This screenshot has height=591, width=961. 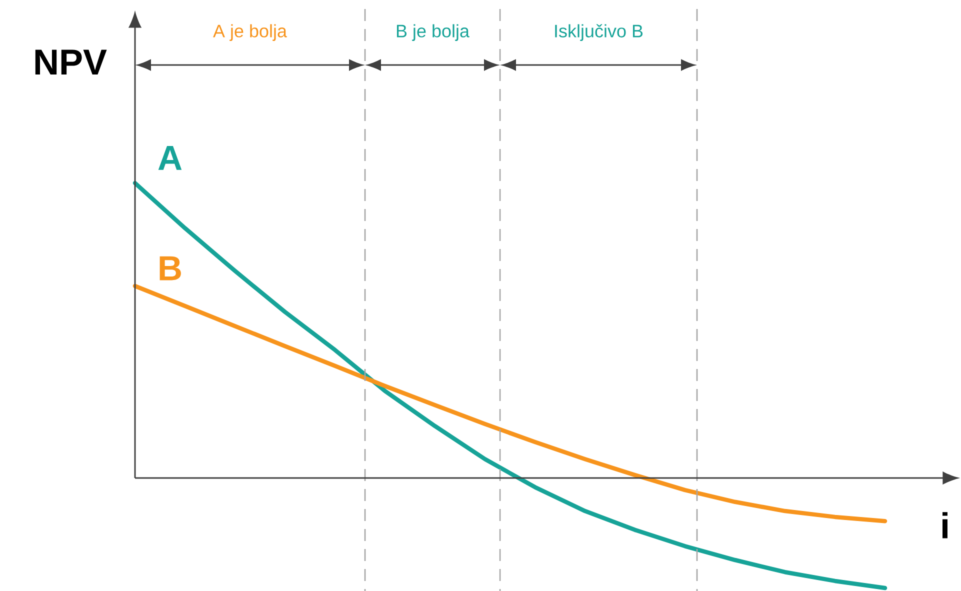 I want to click on text: Isključivo B, so click(x=599, y=33).